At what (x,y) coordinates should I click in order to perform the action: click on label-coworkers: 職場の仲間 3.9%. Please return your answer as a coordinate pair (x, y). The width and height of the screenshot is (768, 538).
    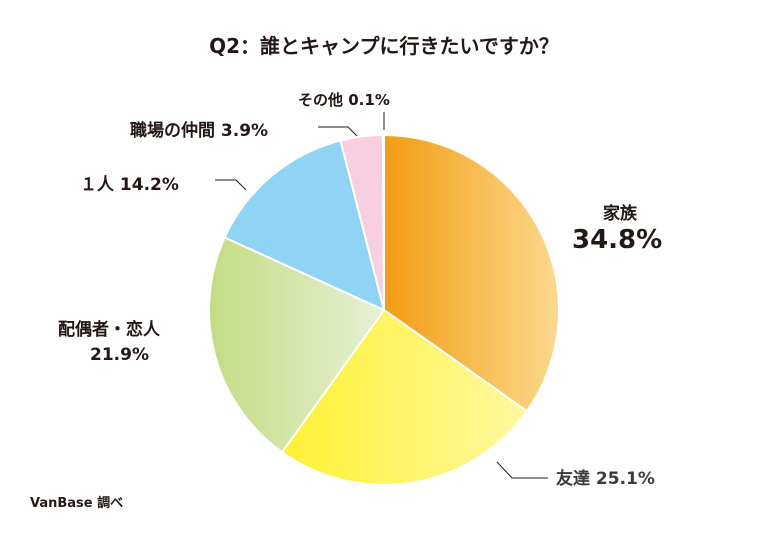
    Looking at the image, I should click on (199, 128).